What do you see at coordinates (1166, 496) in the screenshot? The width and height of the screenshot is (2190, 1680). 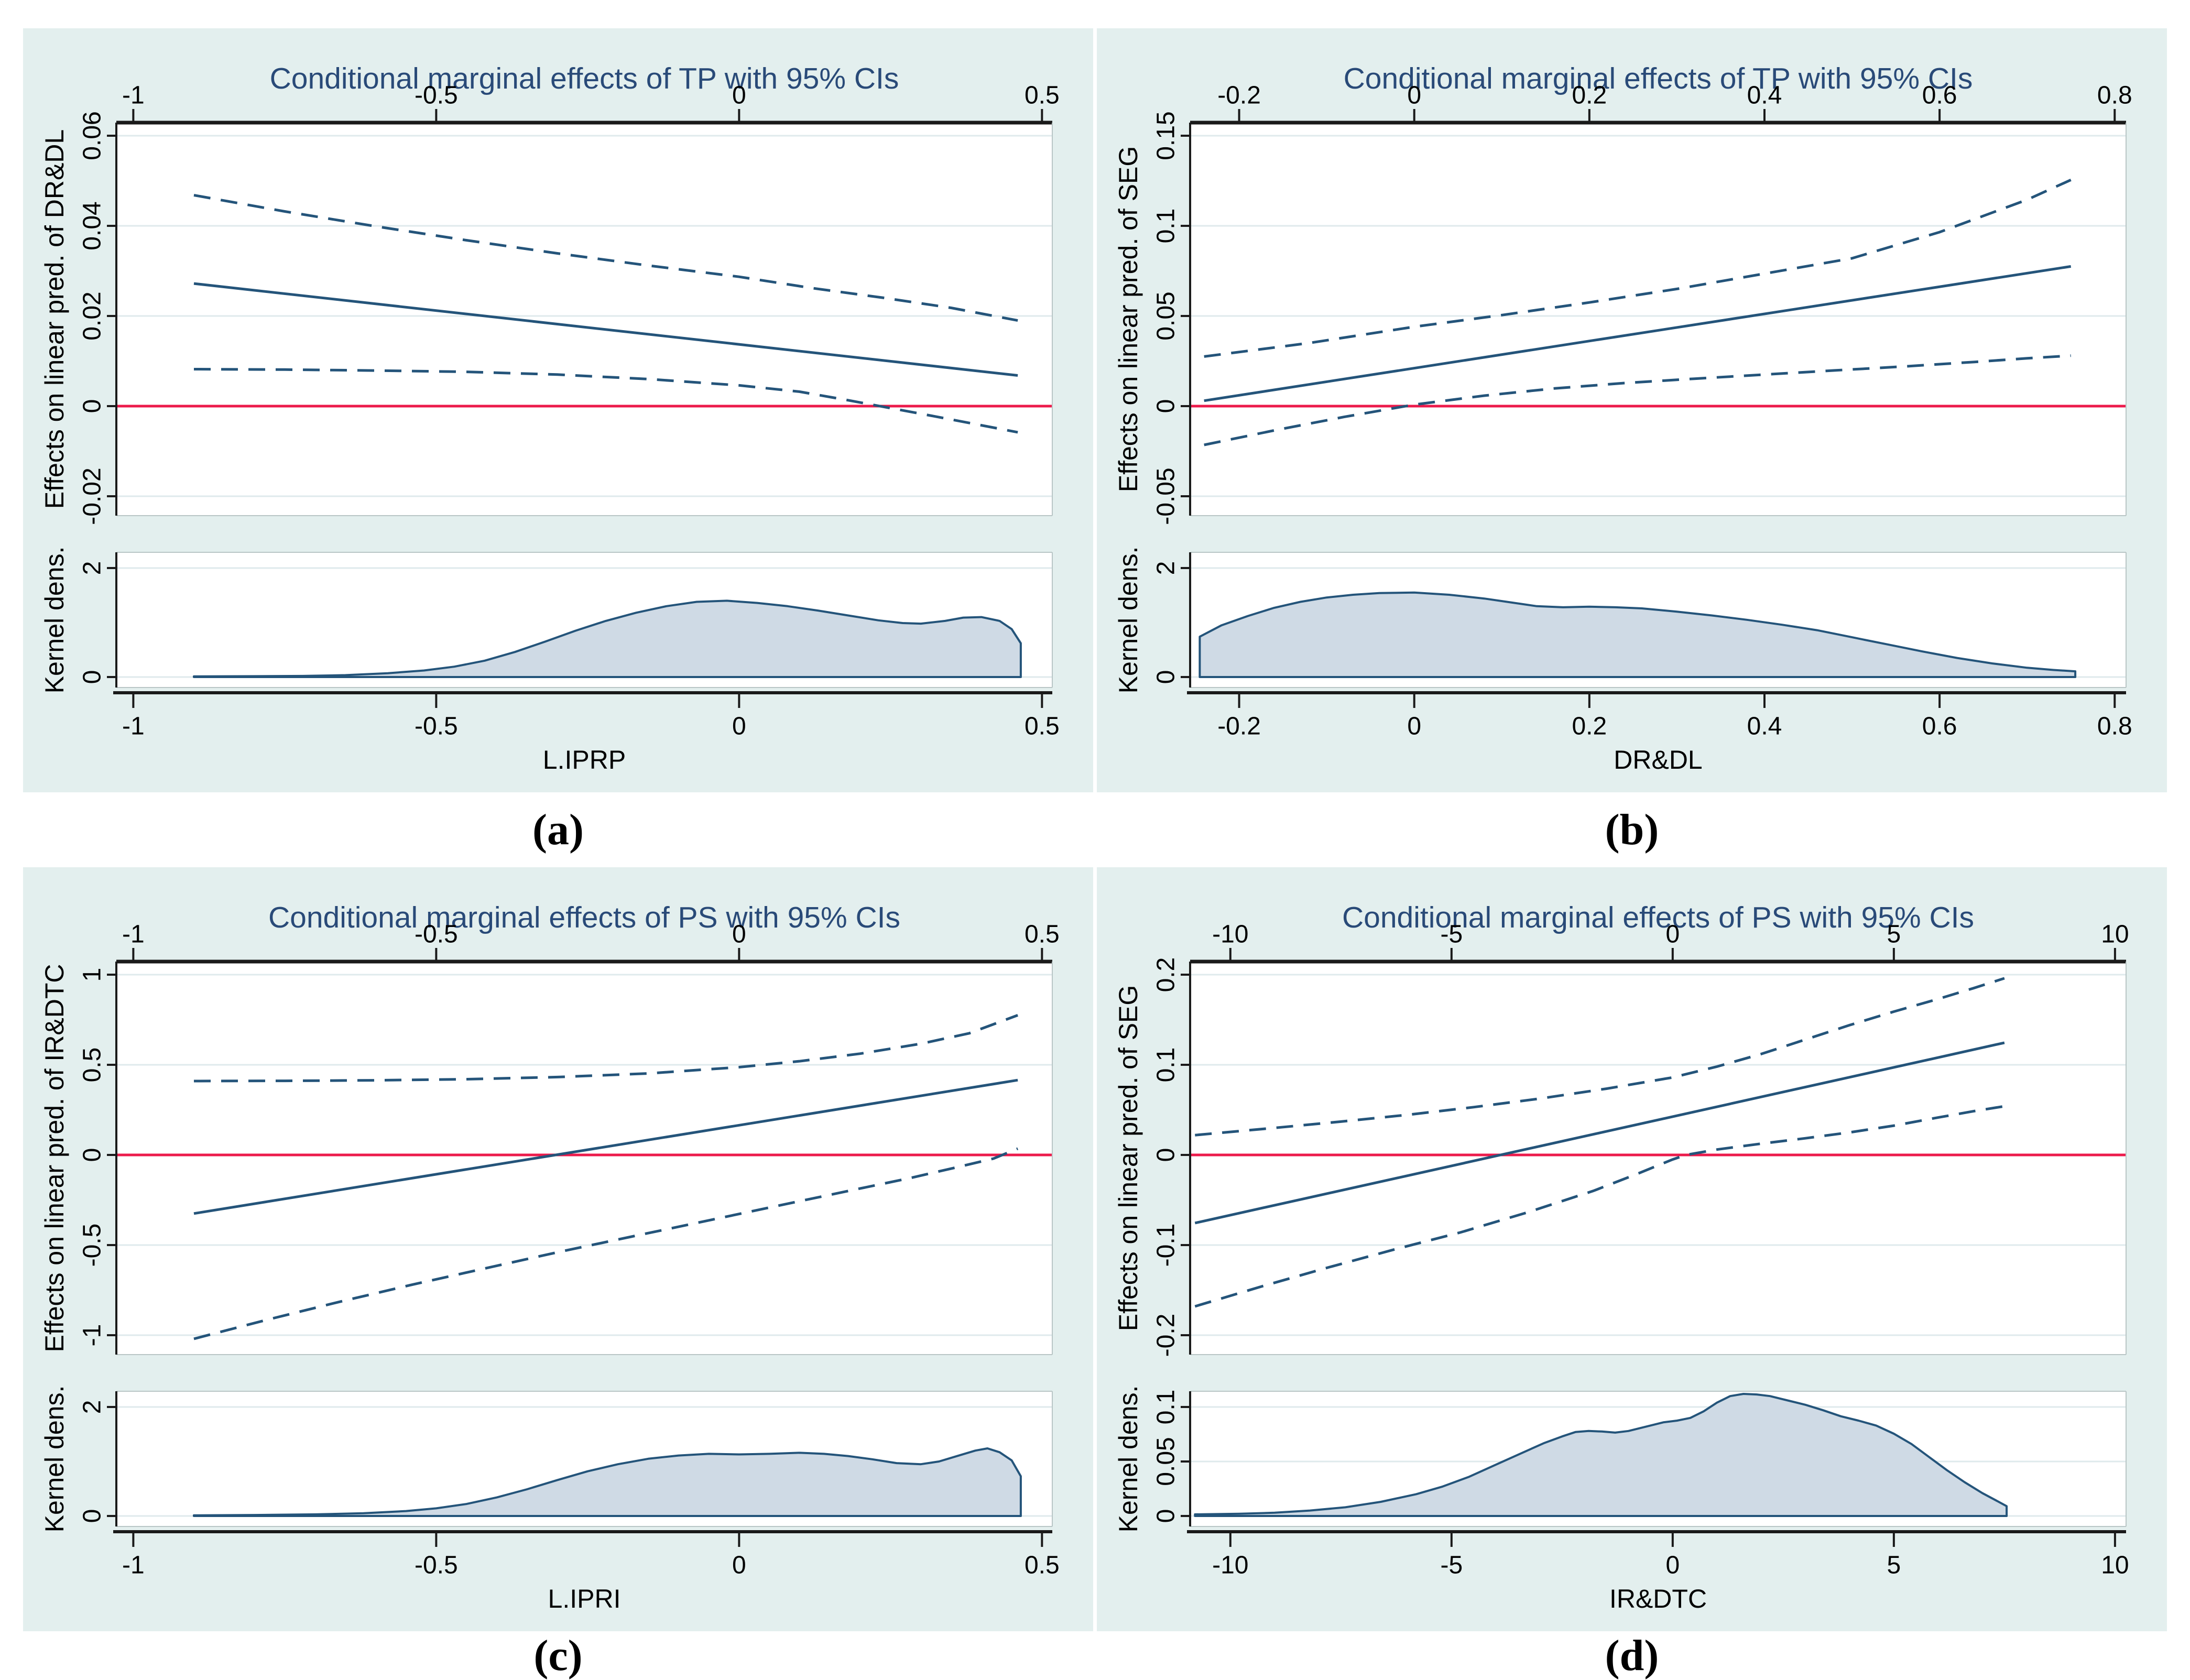 I see `effects-y-tick-label: -0.05` at bounding box center [1166, 496].